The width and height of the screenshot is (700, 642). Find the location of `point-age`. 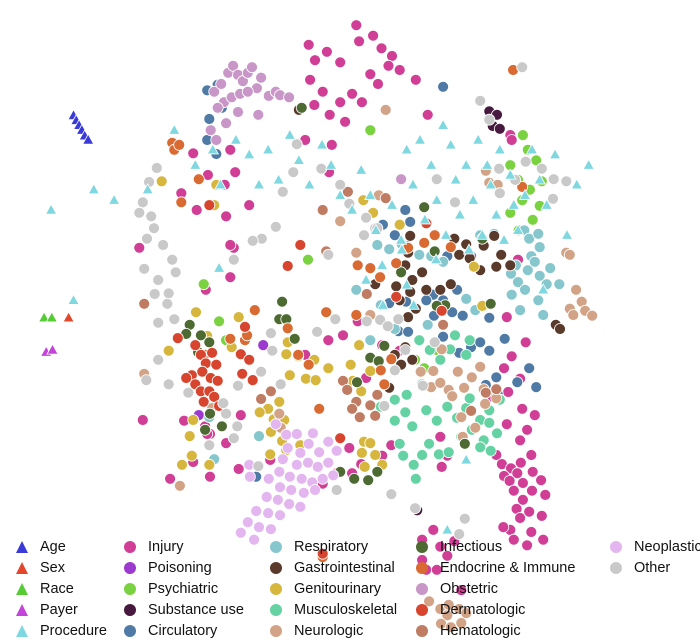

point-age is located at coordinates (88, 139).